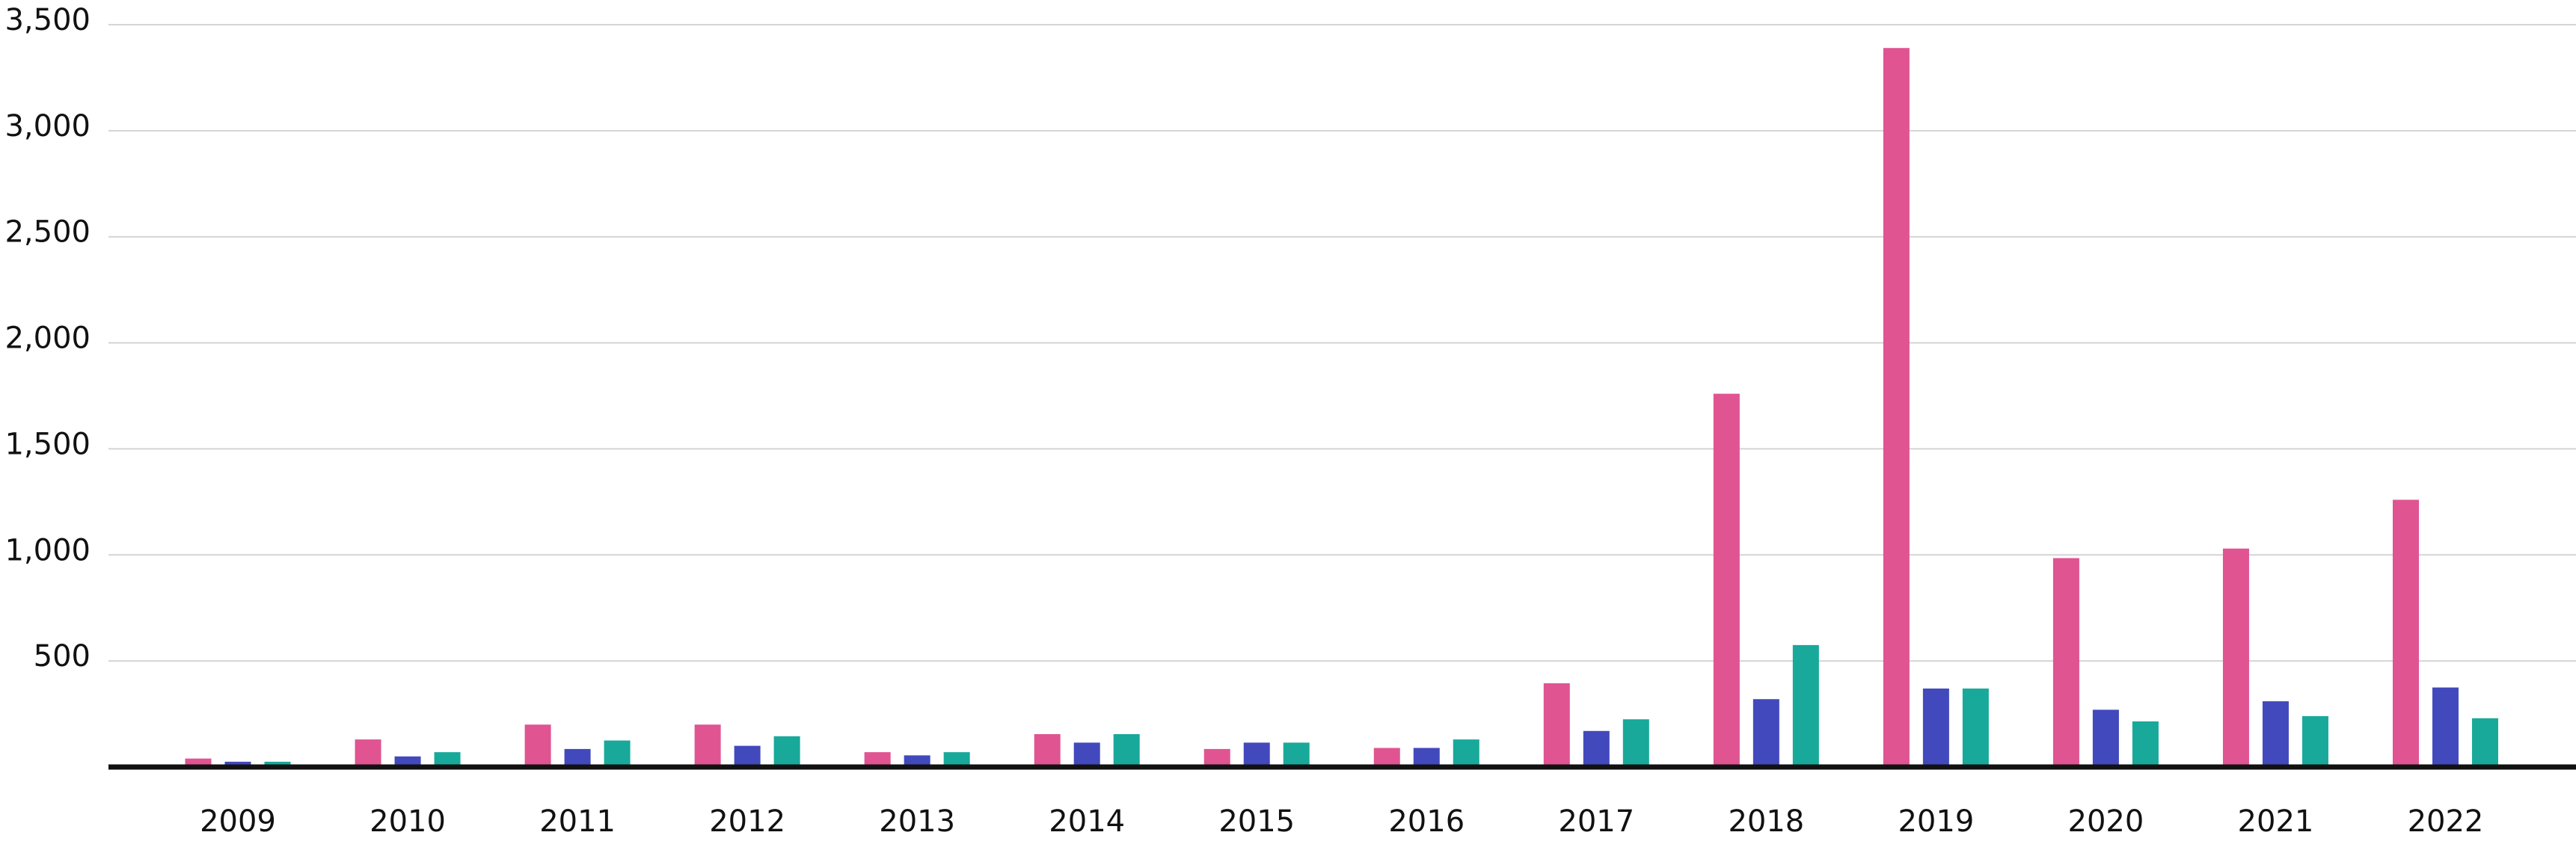 The height and width of the screenshot is (850, 2576). Describe the element at coordinates (747, 822) in the screenshot. I see `x-tick-label: 2012` at that location.